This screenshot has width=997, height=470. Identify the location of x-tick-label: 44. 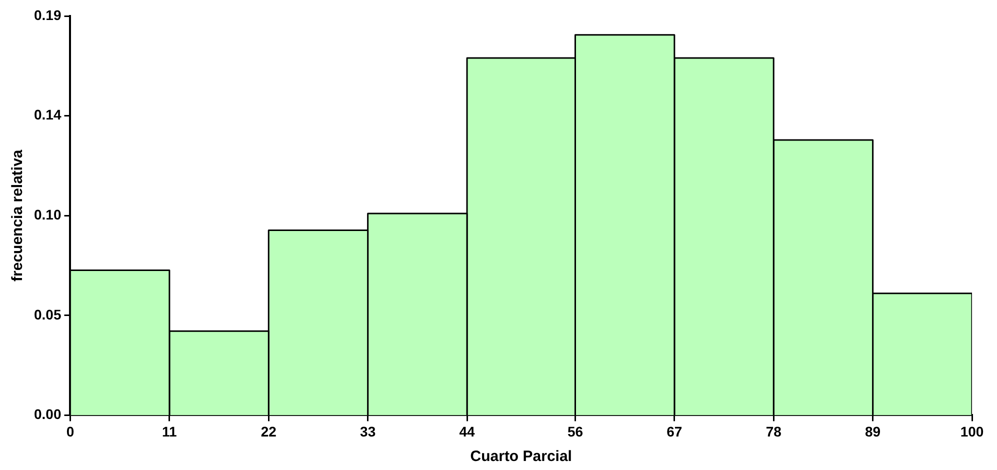
(467, 431).